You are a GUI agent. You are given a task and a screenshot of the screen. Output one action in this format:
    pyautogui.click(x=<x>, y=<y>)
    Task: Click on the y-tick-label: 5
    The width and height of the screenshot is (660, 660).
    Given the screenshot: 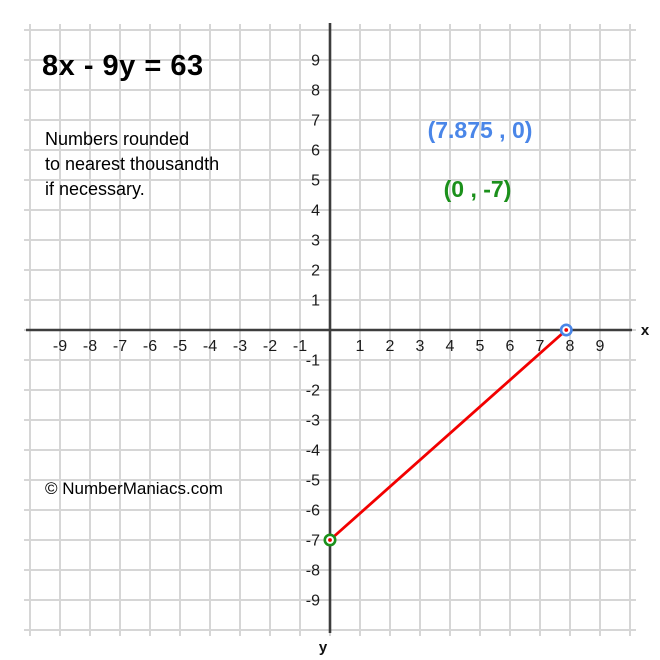 What is the action you would take?
    pyautogui.click(x=315, y=181)
    